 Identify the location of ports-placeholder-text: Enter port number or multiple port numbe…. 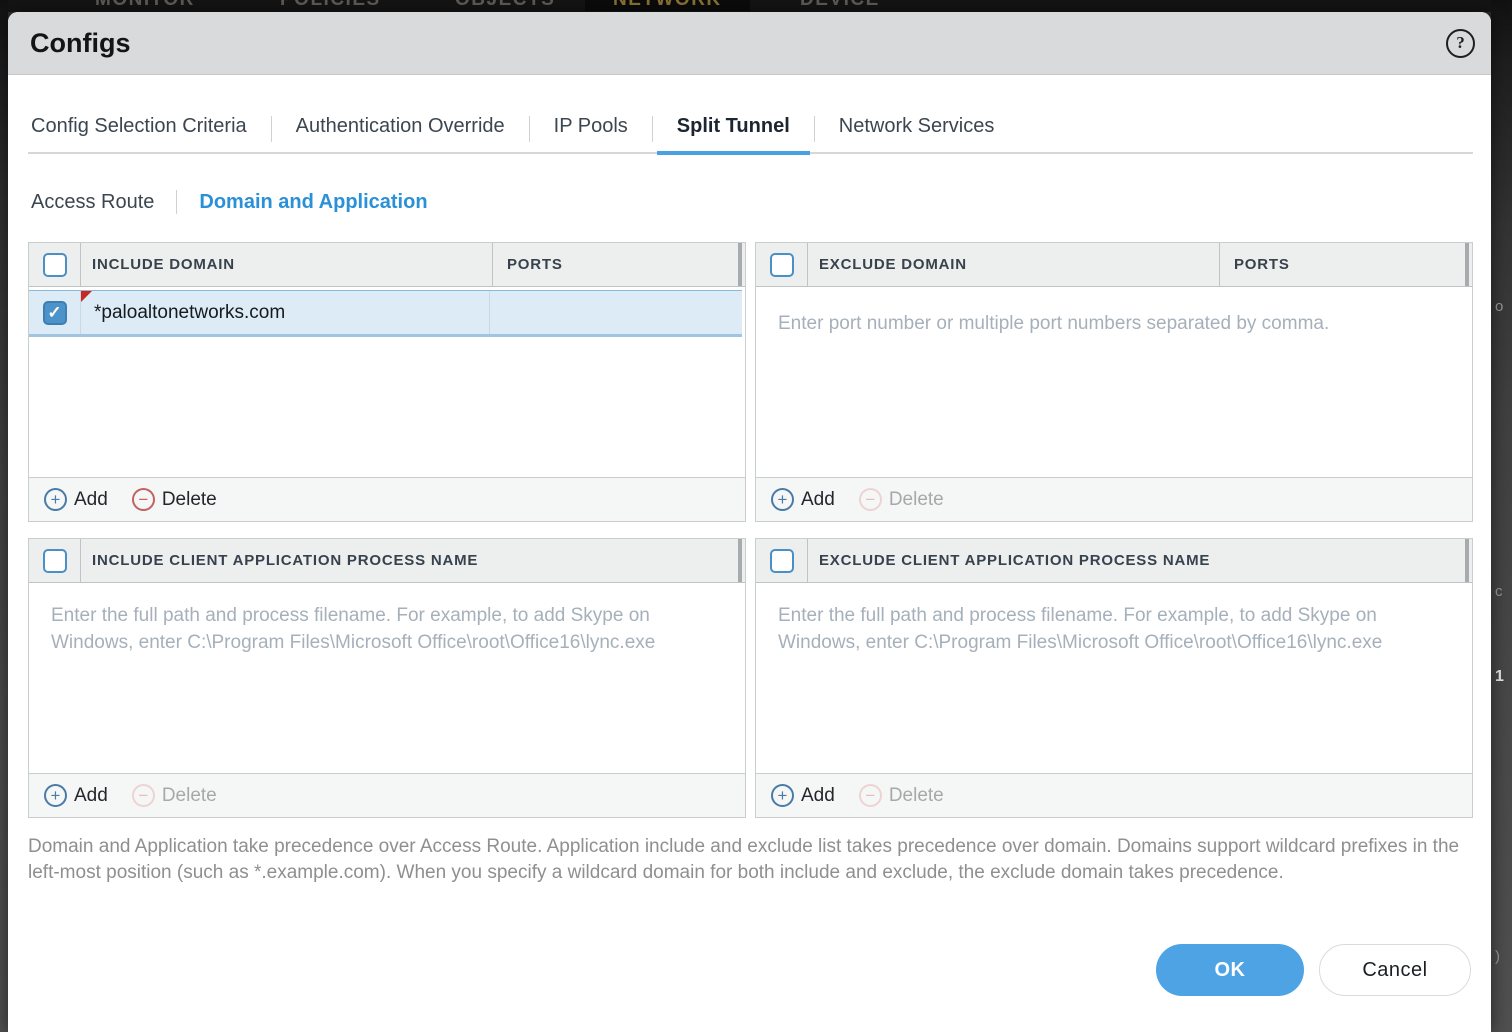
(1054, 323).